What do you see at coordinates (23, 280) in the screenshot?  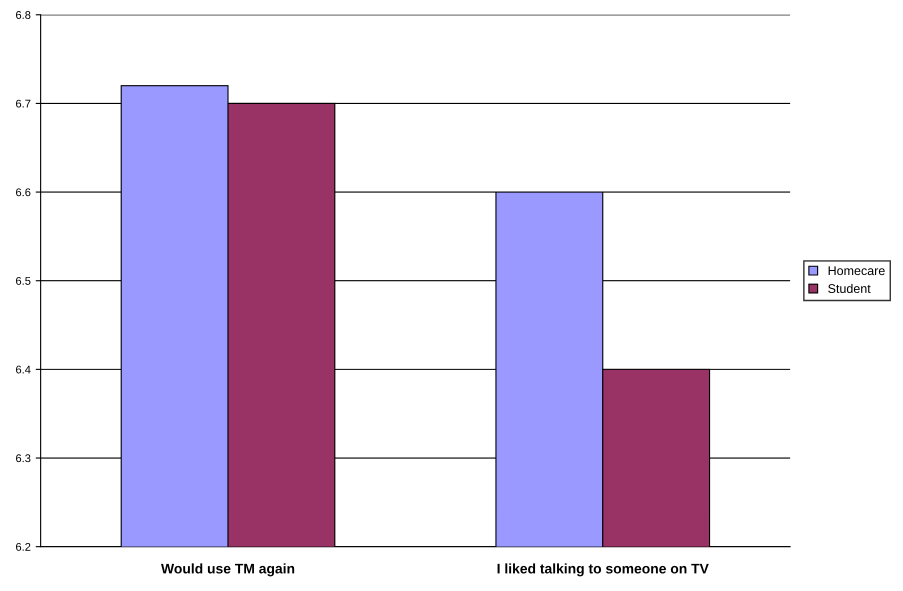 I see `y-tick-label: 6.5` at bounding box center [23, 280].